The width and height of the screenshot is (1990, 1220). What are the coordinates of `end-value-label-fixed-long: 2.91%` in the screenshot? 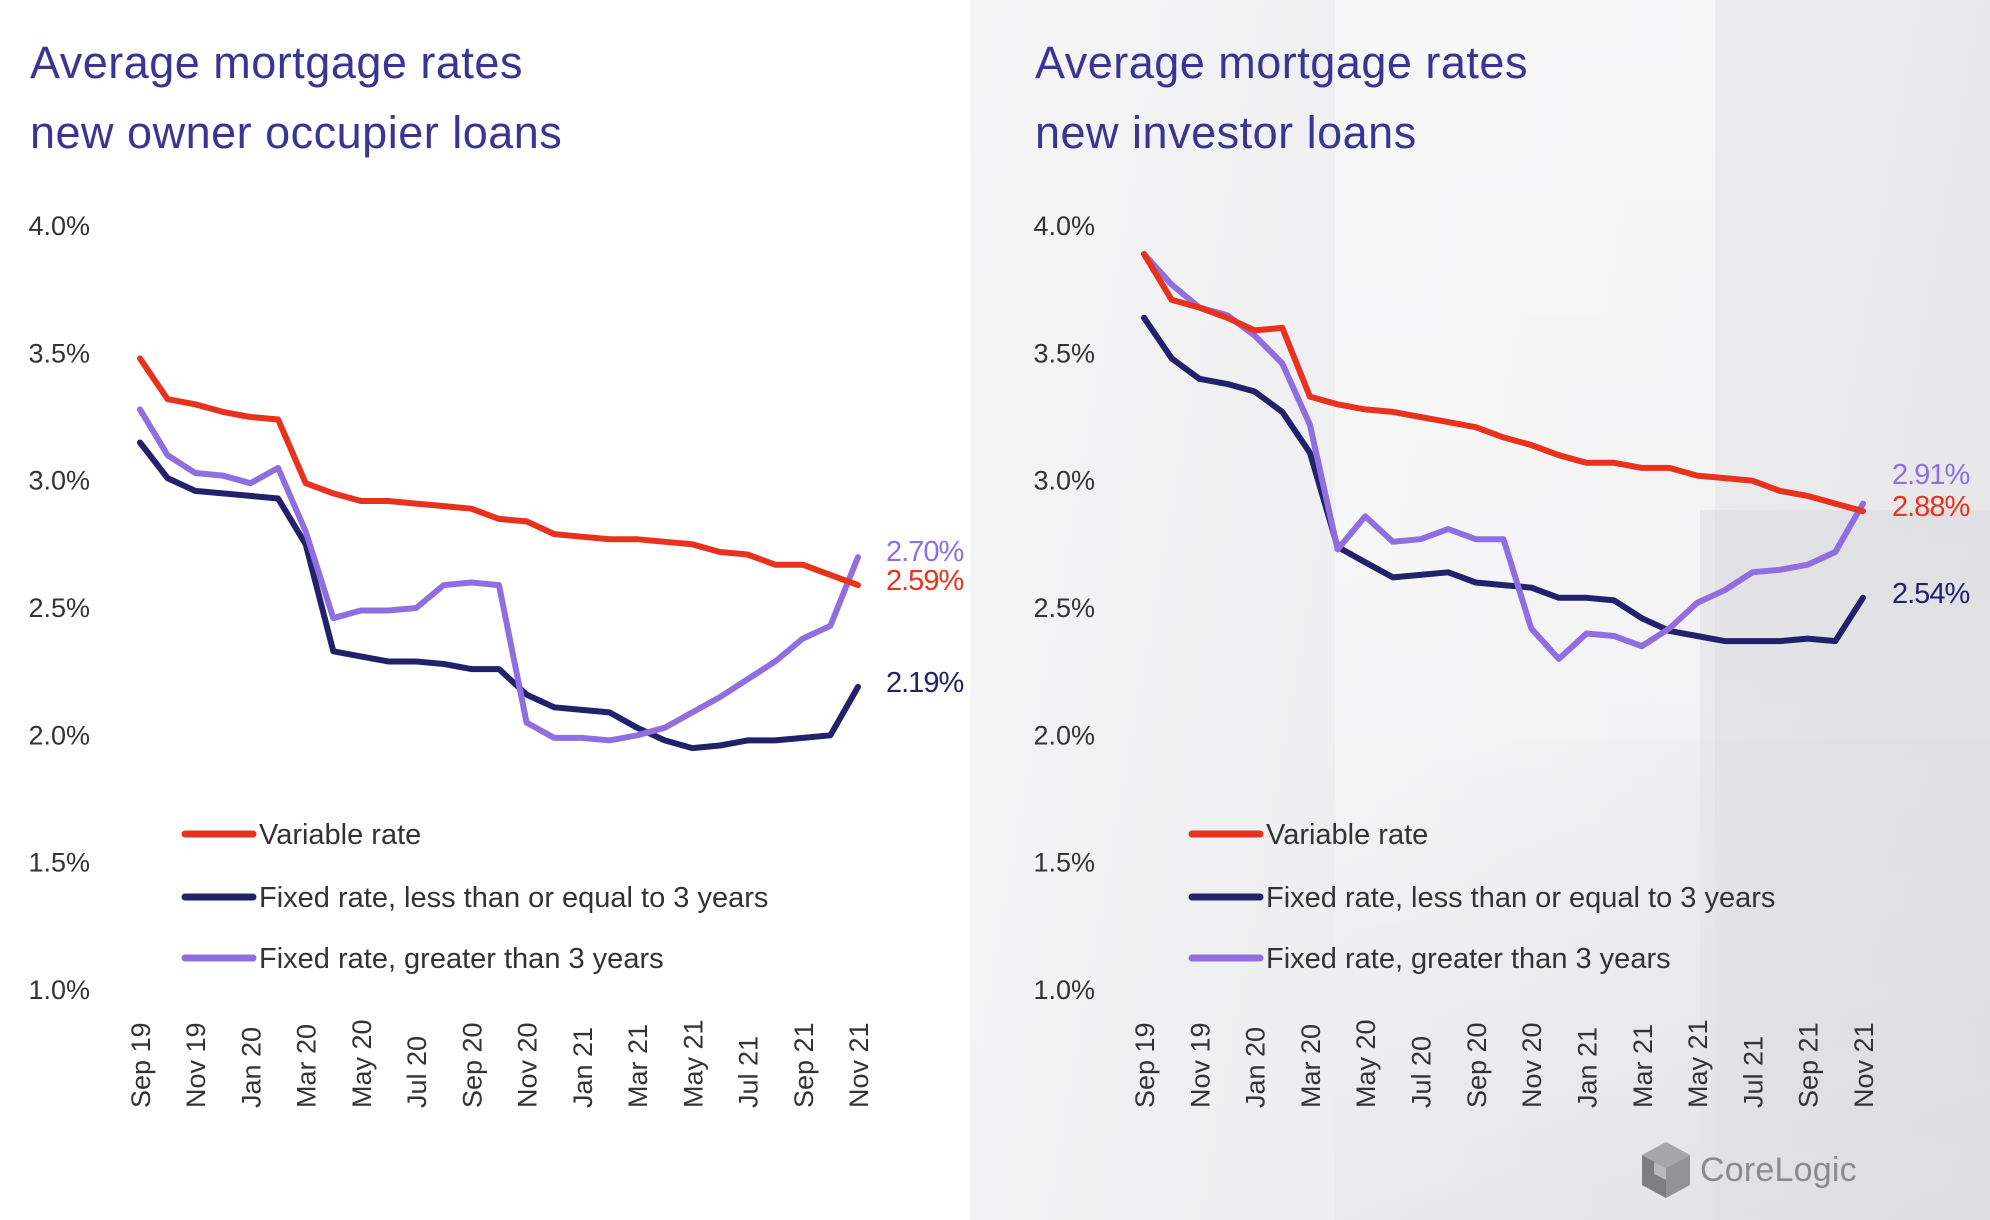 It's located at (1930, 475).